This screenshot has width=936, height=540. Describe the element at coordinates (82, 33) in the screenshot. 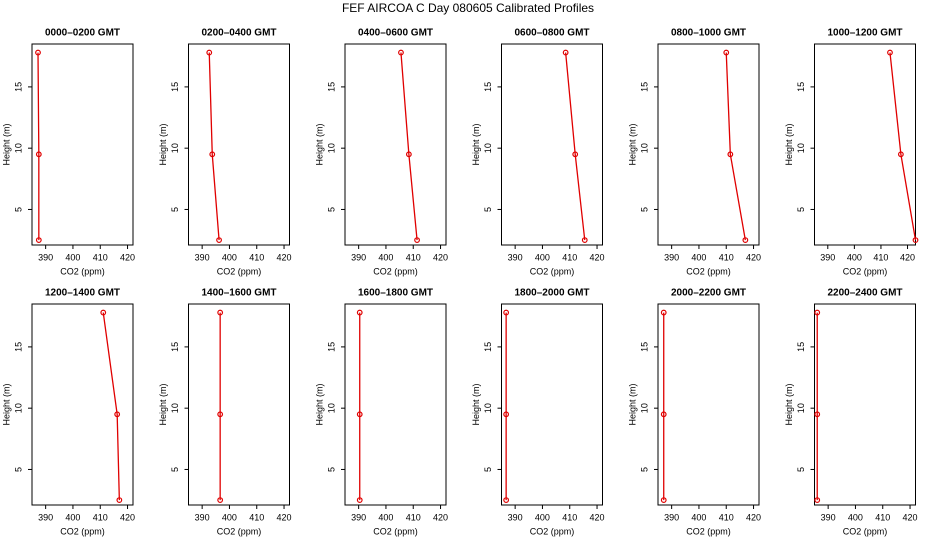

I see `panel-title: 0000–0200 GMT` at that location.